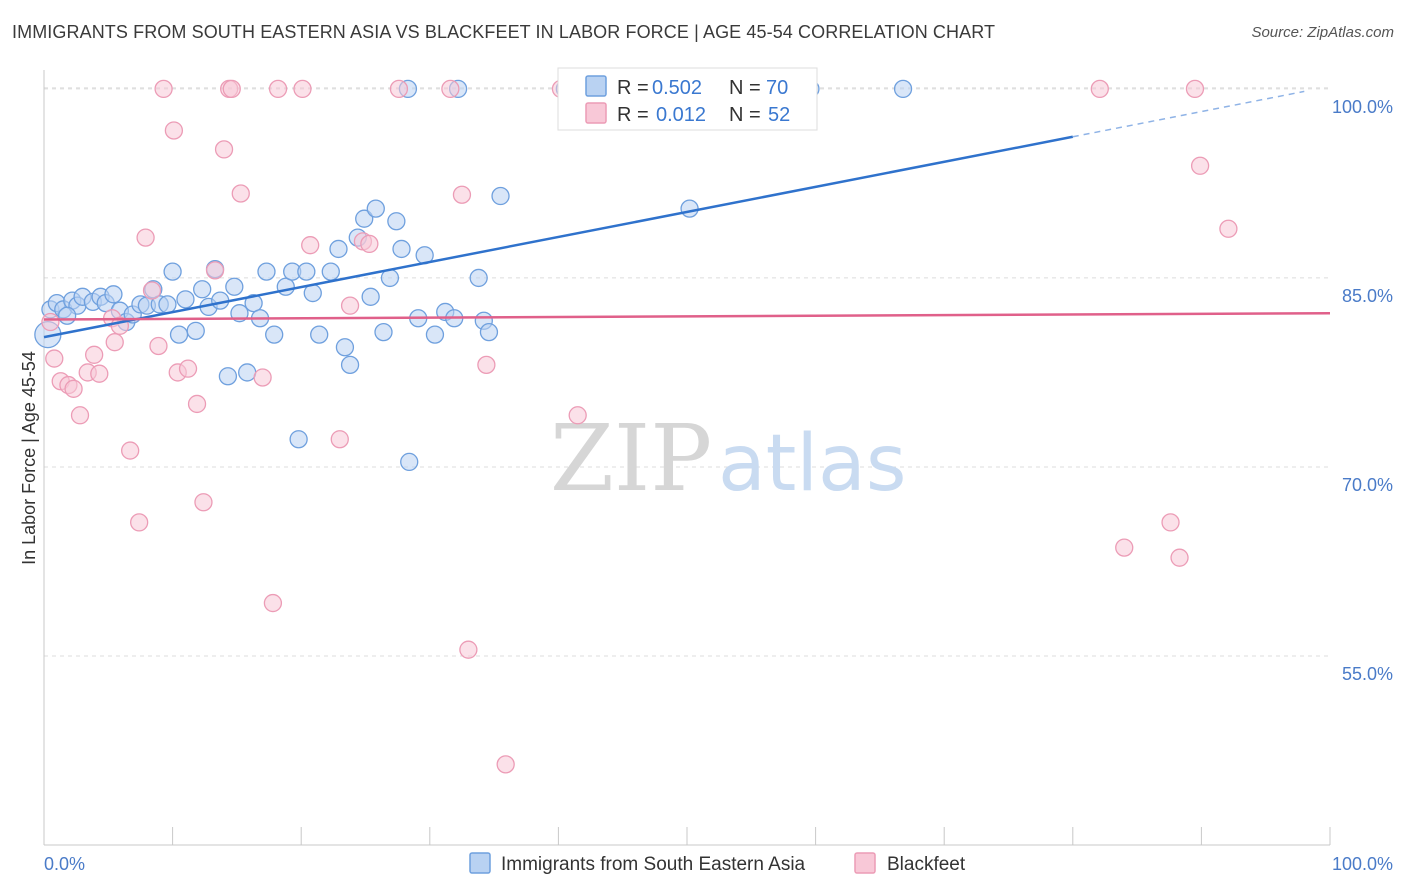  I want to click on trend-line-blackfeet, so click(687, 316).